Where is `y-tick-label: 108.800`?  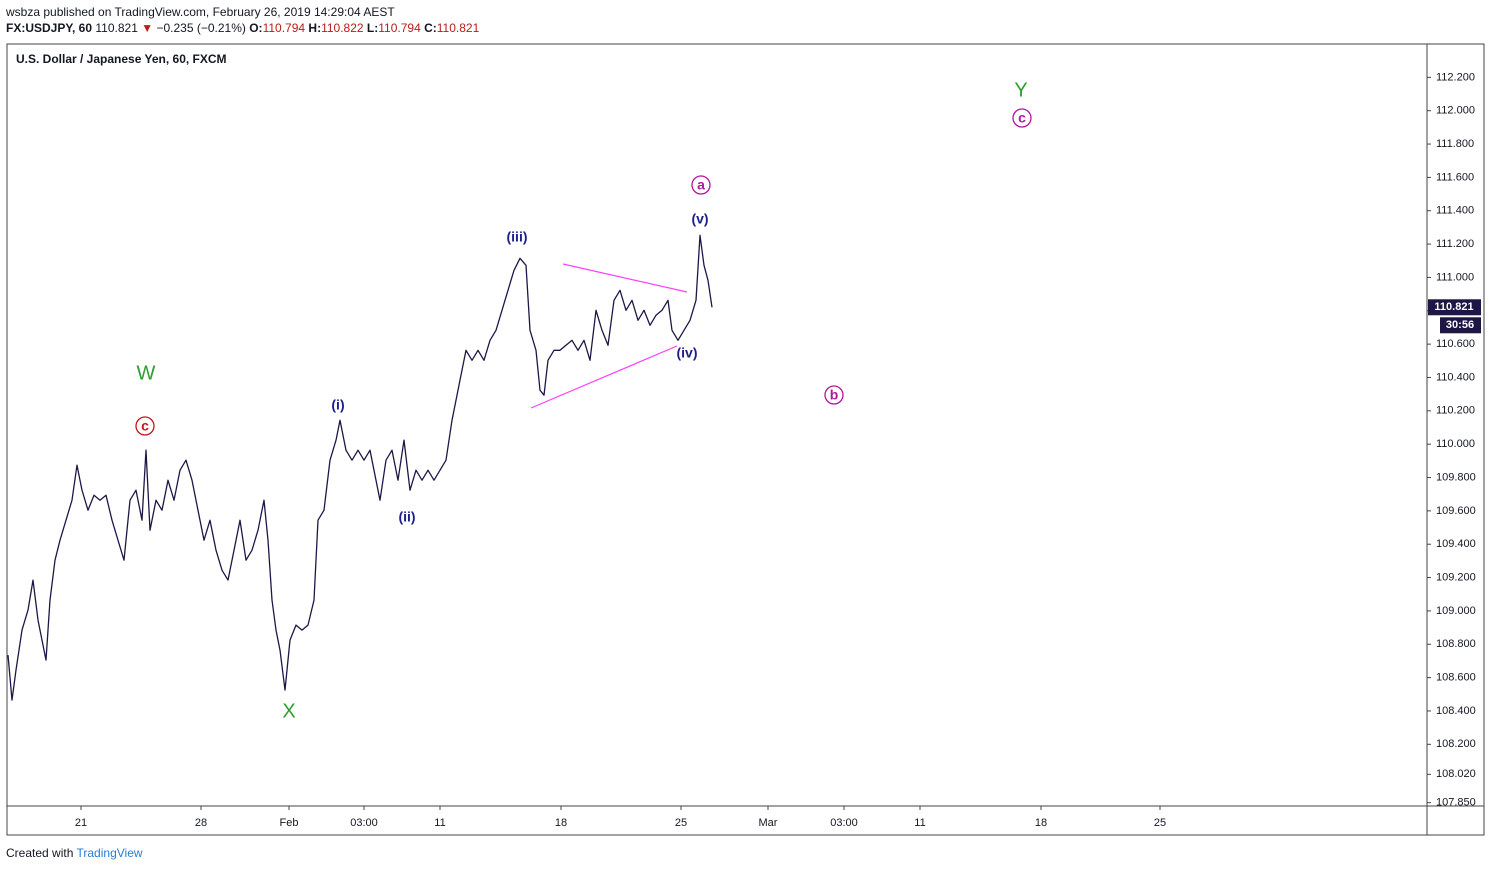
y-tick-label: 108.800 is located at coordinates (1456, 644).